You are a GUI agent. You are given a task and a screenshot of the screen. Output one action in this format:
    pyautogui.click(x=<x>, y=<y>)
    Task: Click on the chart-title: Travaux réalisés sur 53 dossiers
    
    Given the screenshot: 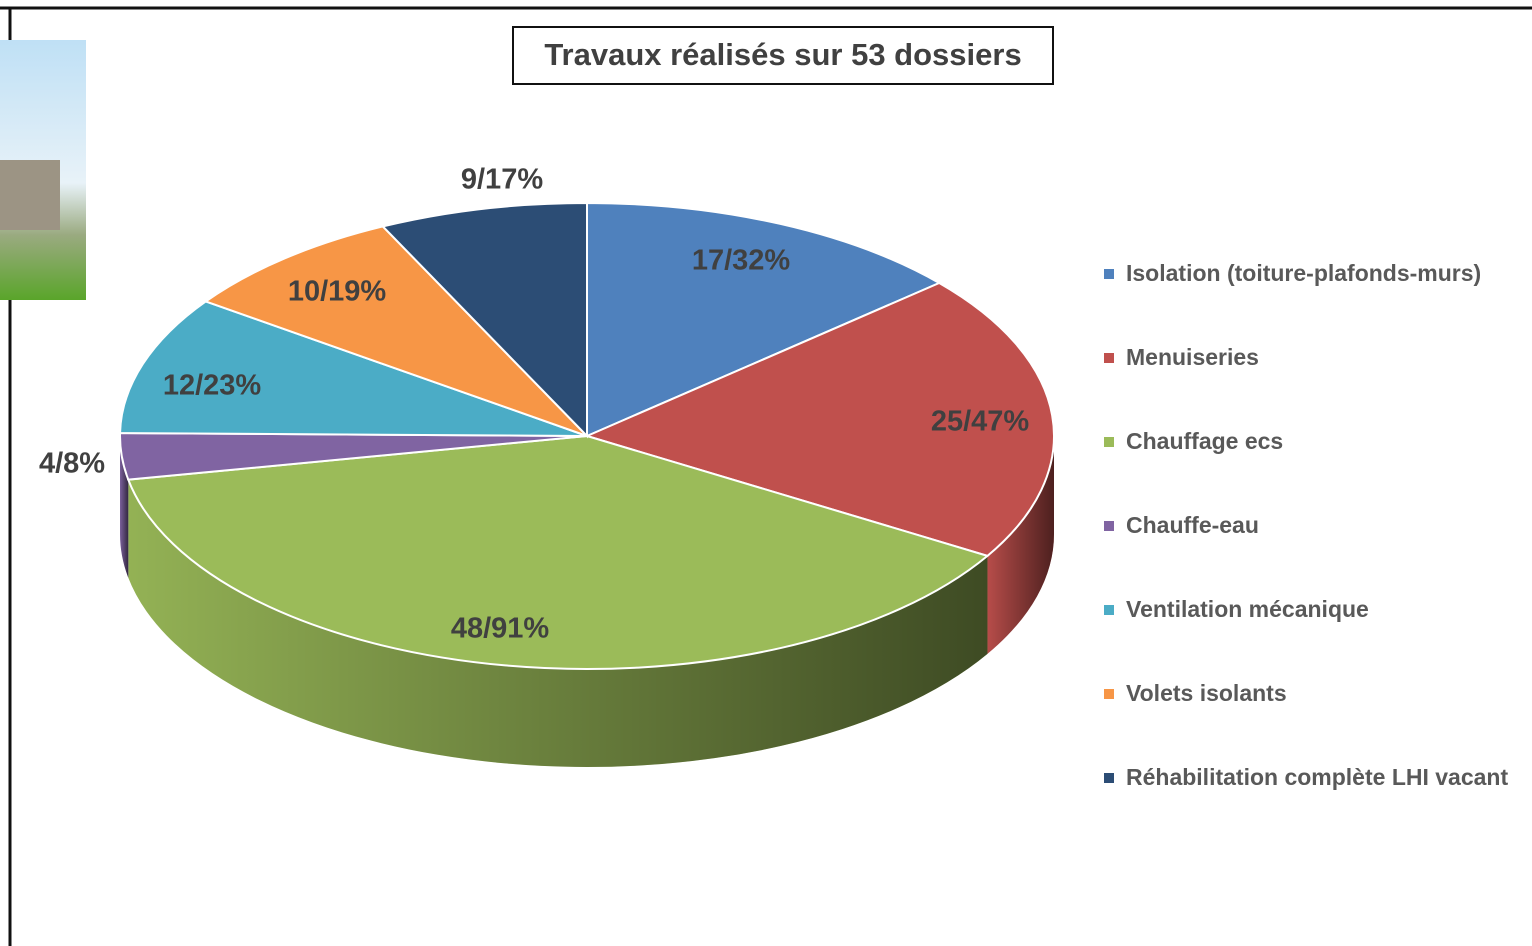 What is the action you would take?
    pyautogui.click(x=782, y=54)
    